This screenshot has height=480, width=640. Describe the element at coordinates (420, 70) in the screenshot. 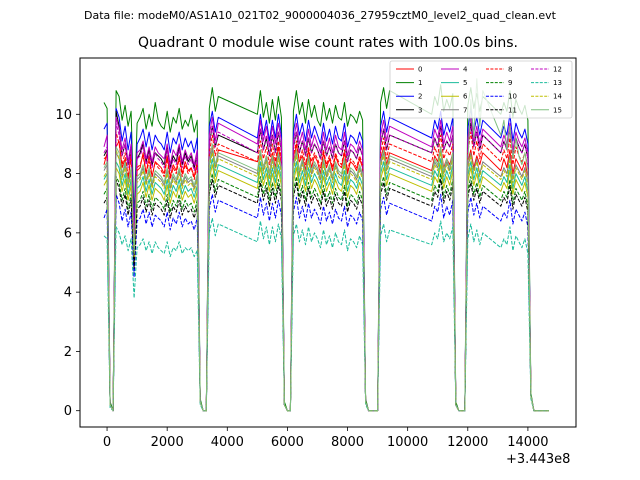

I see `legend-label-0: 0` at that location.